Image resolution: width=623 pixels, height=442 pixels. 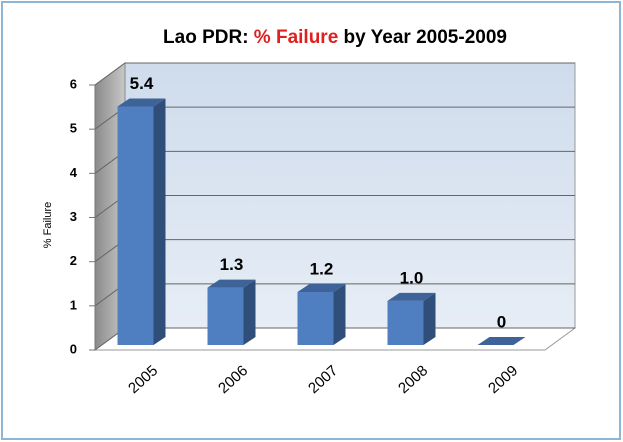 What do you see at coordinates (232, 264) in the screenshot?
I see `value-label: 1.3` at bounding box center [232, 264].